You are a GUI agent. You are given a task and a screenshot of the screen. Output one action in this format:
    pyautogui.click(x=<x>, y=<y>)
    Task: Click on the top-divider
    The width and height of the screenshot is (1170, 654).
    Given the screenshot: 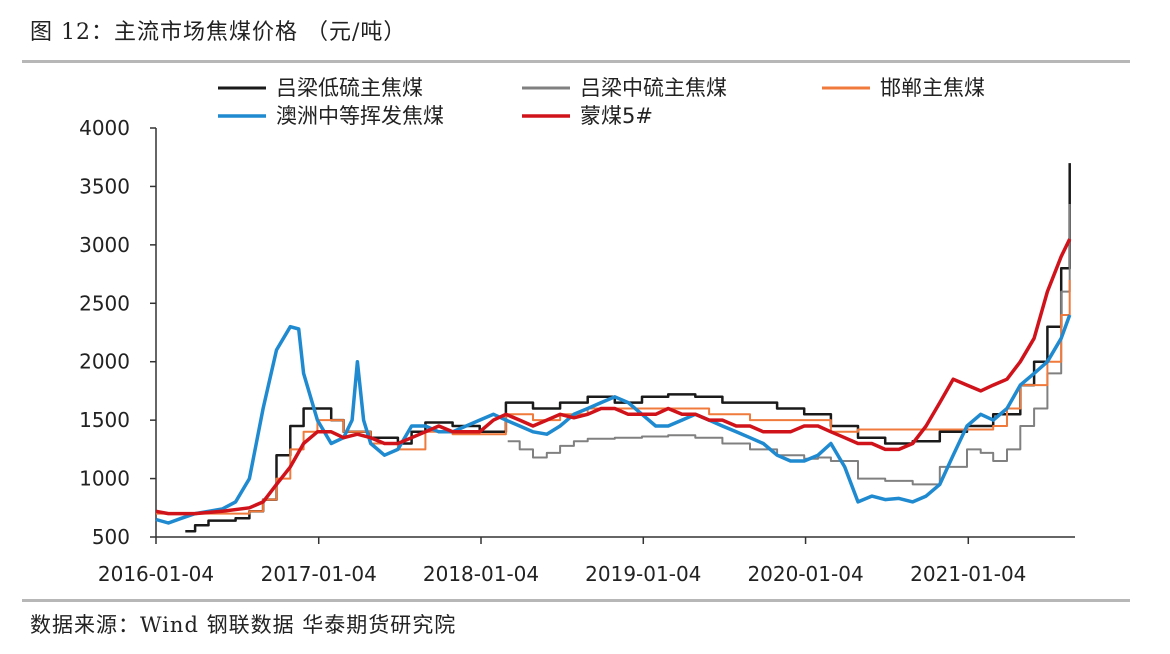 What is the action you would take?
    pyautogui.click(x=576, y=61)
    